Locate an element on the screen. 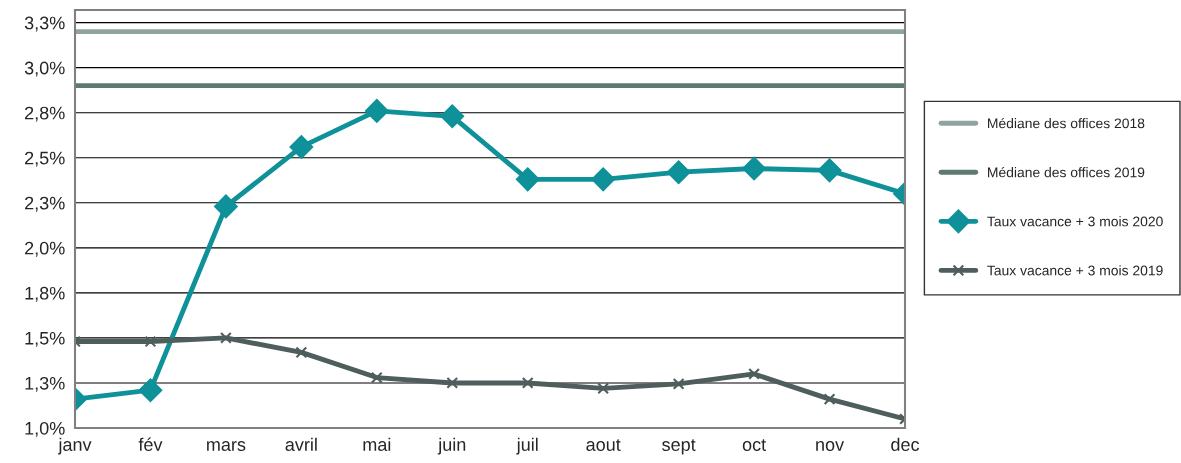 This screenshot has width=1181, height=463. legend-label: Taux vacance + 3 mois 2020 is located at coordinates (1075, 221).